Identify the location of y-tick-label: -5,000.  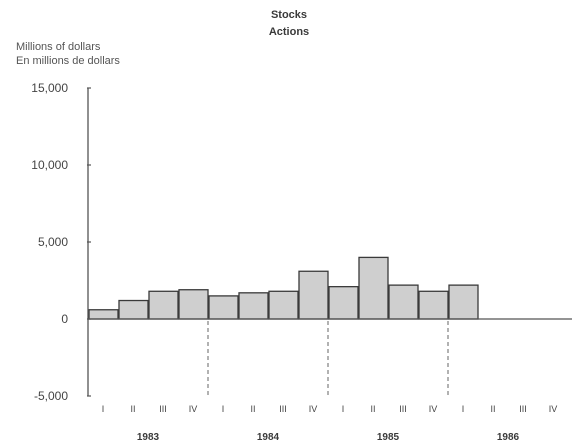
(51, 396).